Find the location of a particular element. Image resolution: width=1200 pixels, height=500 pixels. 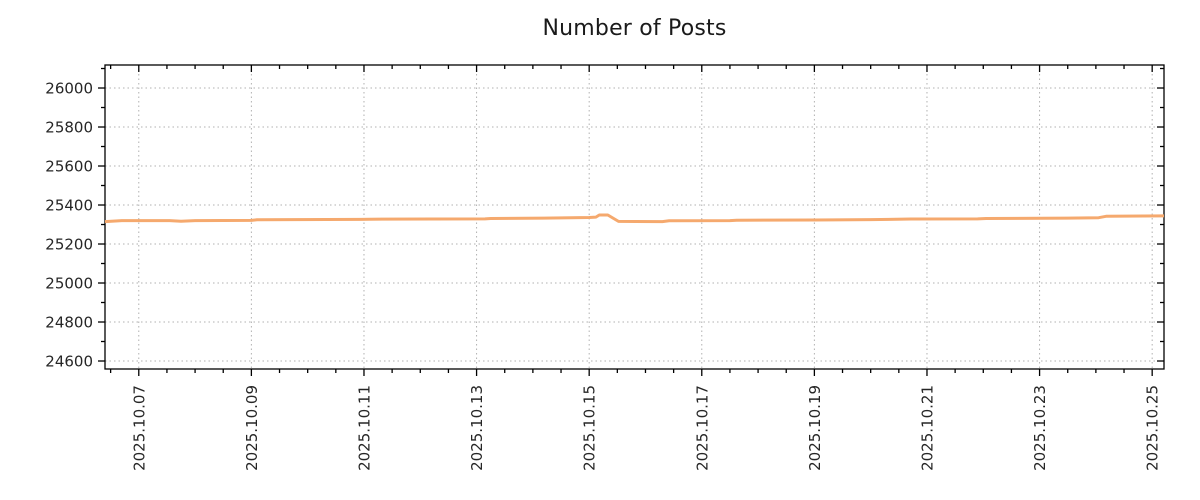

x-tick-label: 2025.10.25 is located at coordinates (1153, 428).